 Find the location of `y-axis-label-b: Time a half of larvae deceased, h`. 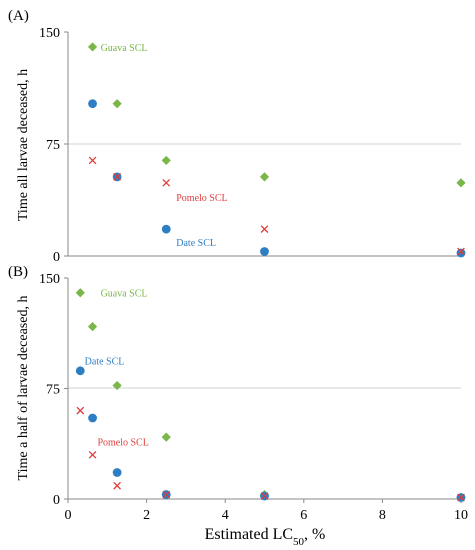

y-axis-label-b: Time a half of larvae deceased, h is located at coordinates (23, 388).